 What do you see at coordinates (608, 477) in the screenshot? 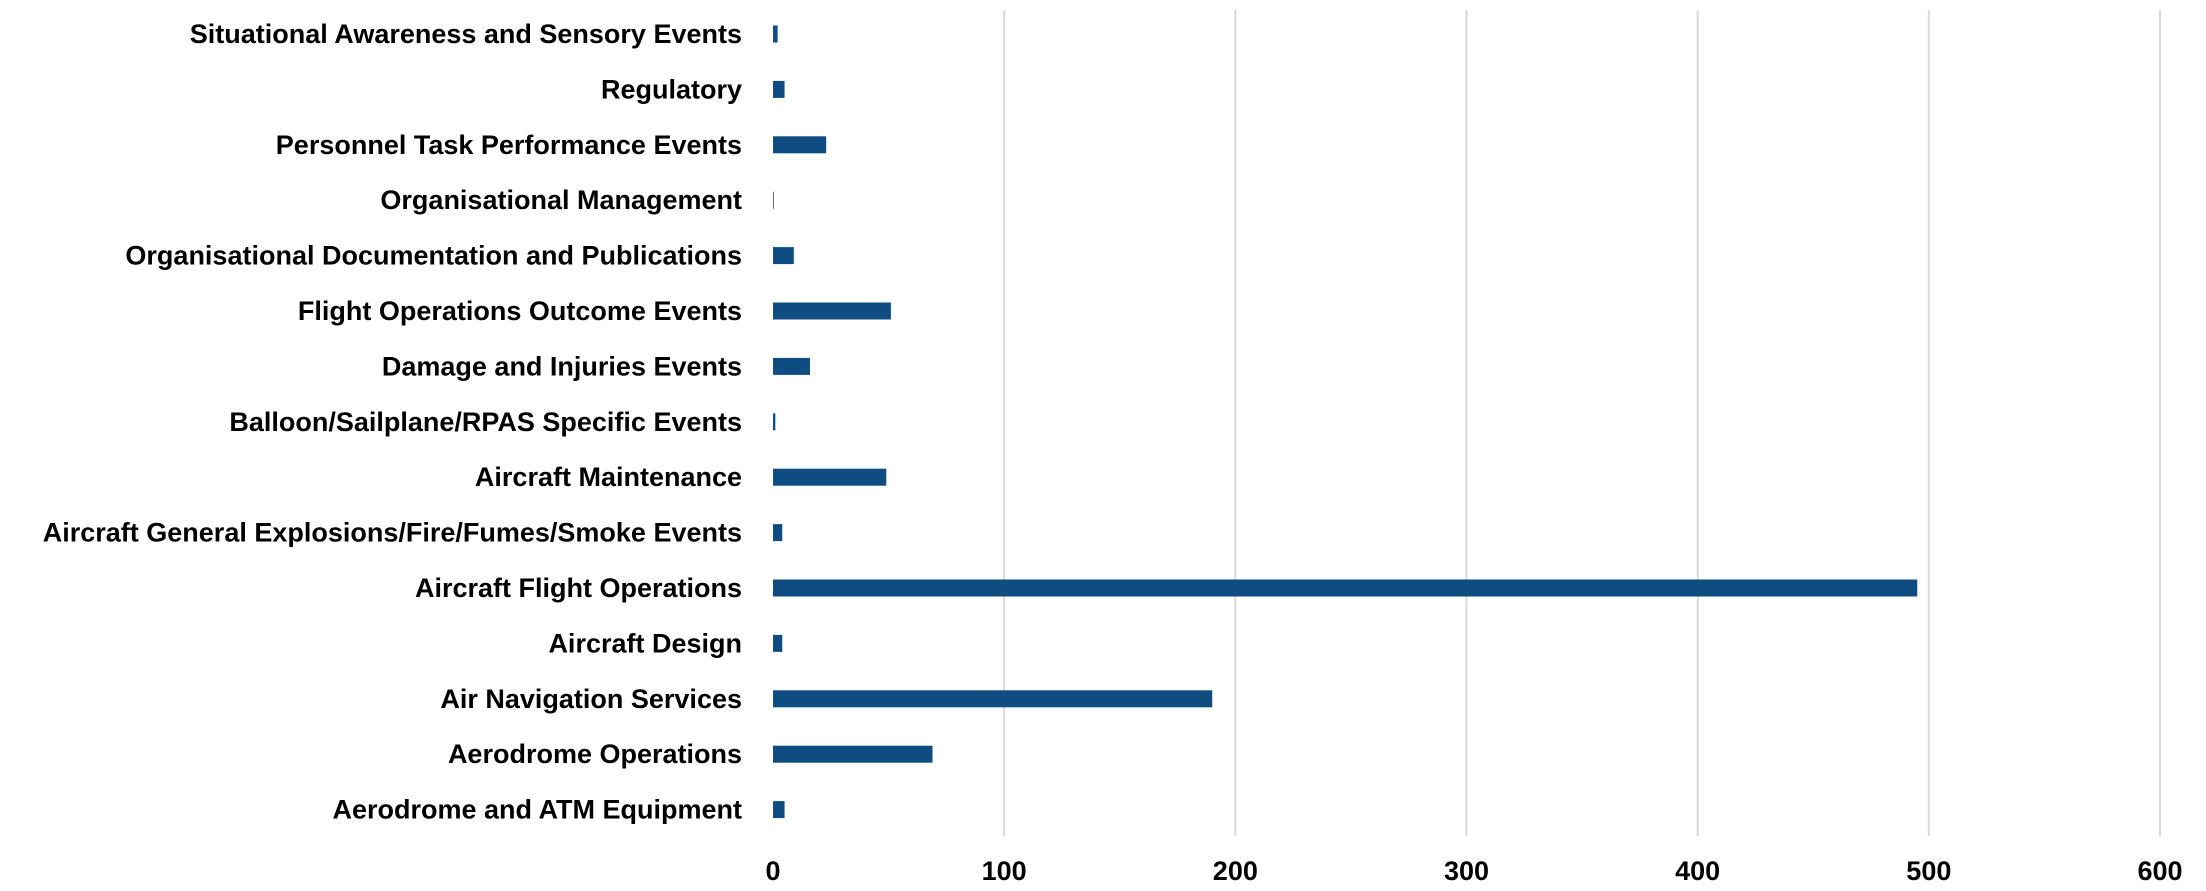
I see `category-label: Aircraft Maintenance` at bounding box center [608, 477].